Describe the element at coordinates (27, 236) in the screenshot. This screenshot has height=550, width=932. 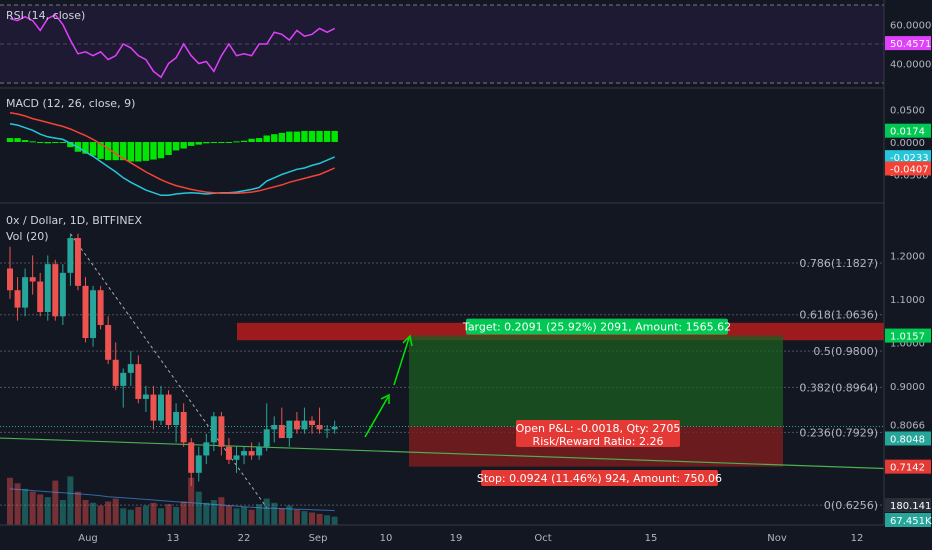
I see `volume-label: Vol (20)` at that location.